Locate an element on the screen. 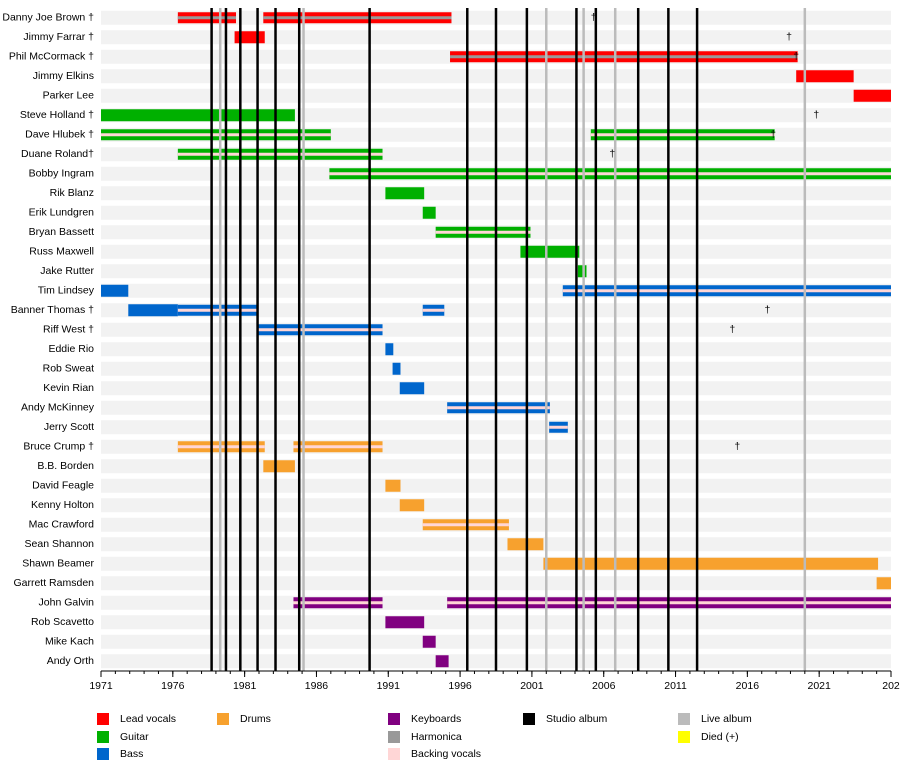 The image size is (900, 770). member-name: Phil McCormack † is located at coordinates (51, 57).